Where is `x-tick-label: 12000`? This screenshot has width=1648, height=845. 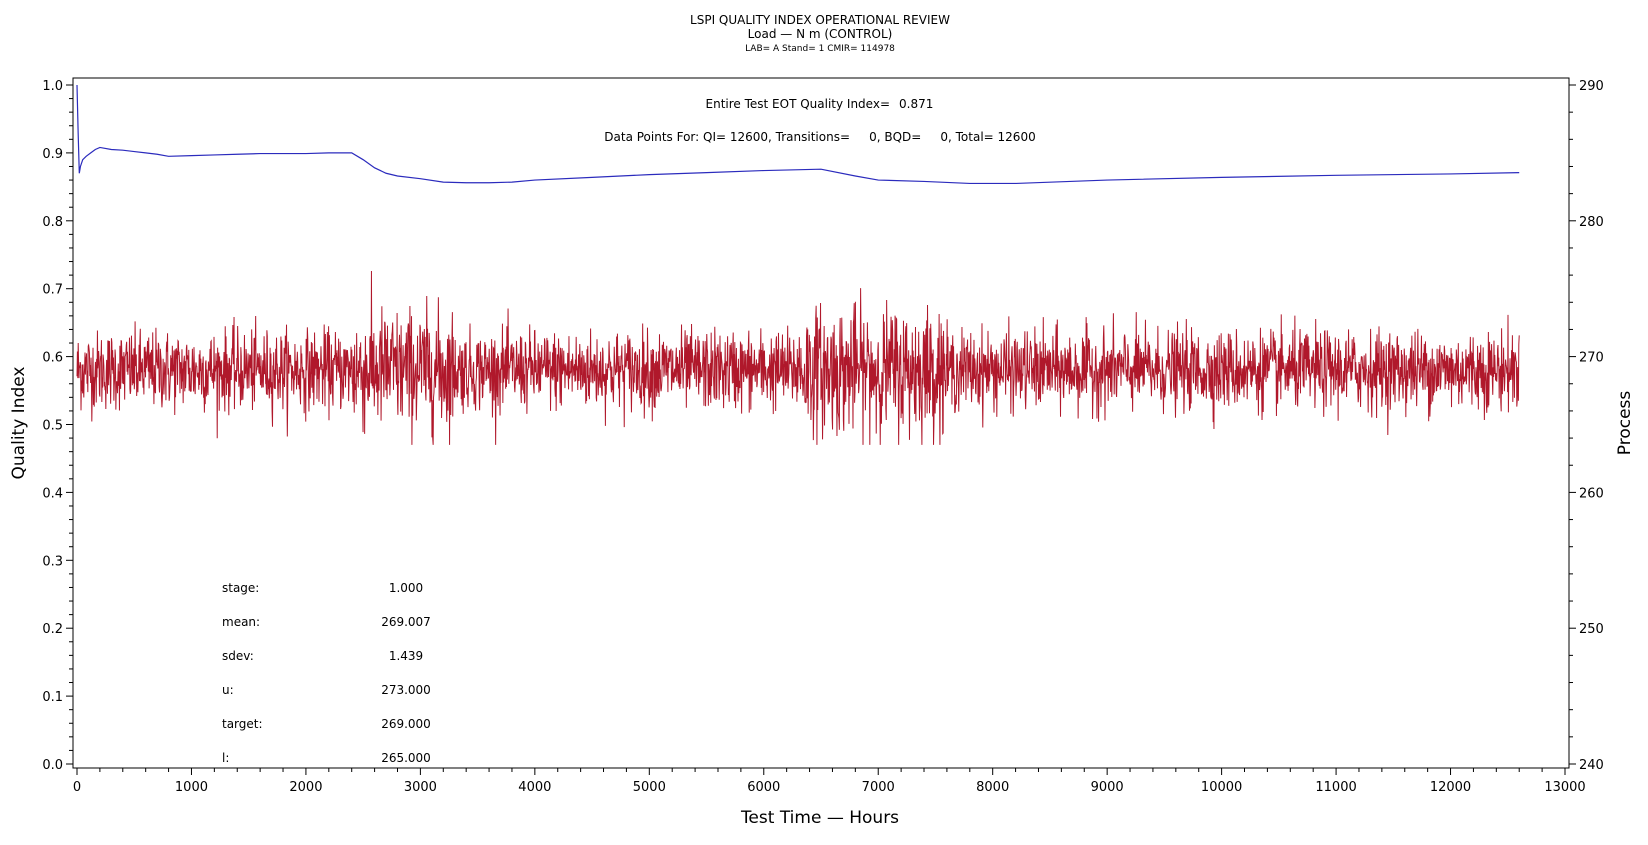
x-tick-label: 12000 is located at coordinates (1450, 787).